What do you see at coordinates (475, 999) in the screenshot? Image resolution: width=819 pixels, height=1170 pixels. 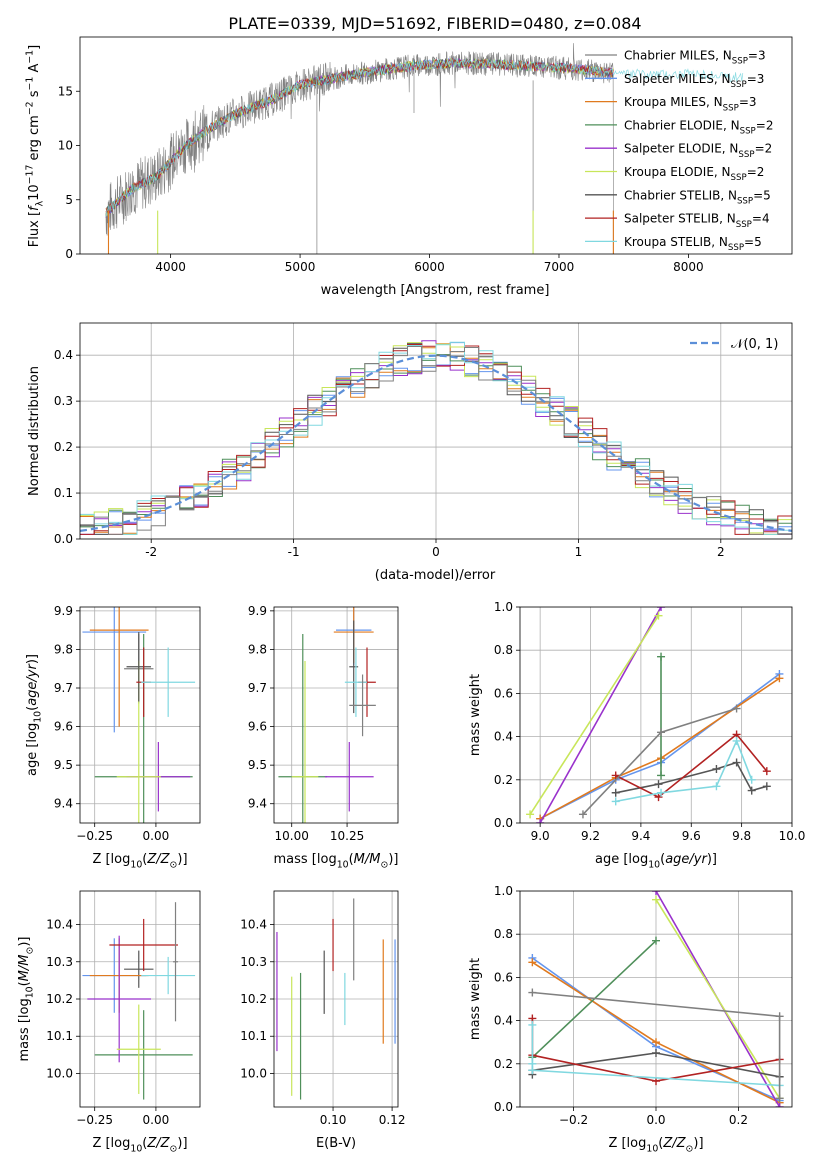 I see `y-axis-label: mass weight` at bounding box center [475, 999].